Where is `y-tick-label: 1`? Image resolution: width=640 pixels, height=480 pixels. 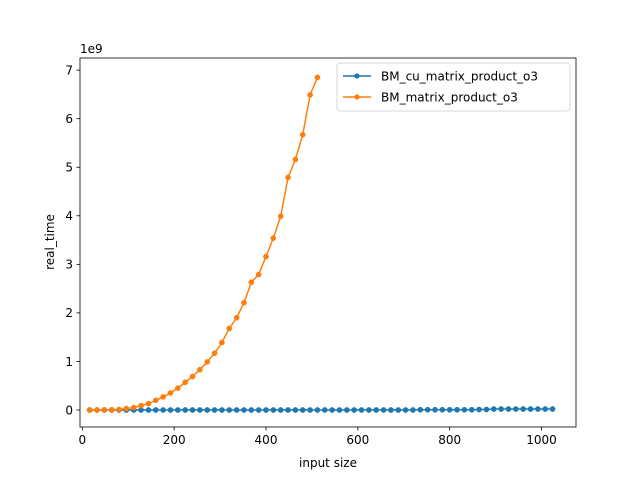
y-tick-label: 1 is located at coordinates (69, 362).